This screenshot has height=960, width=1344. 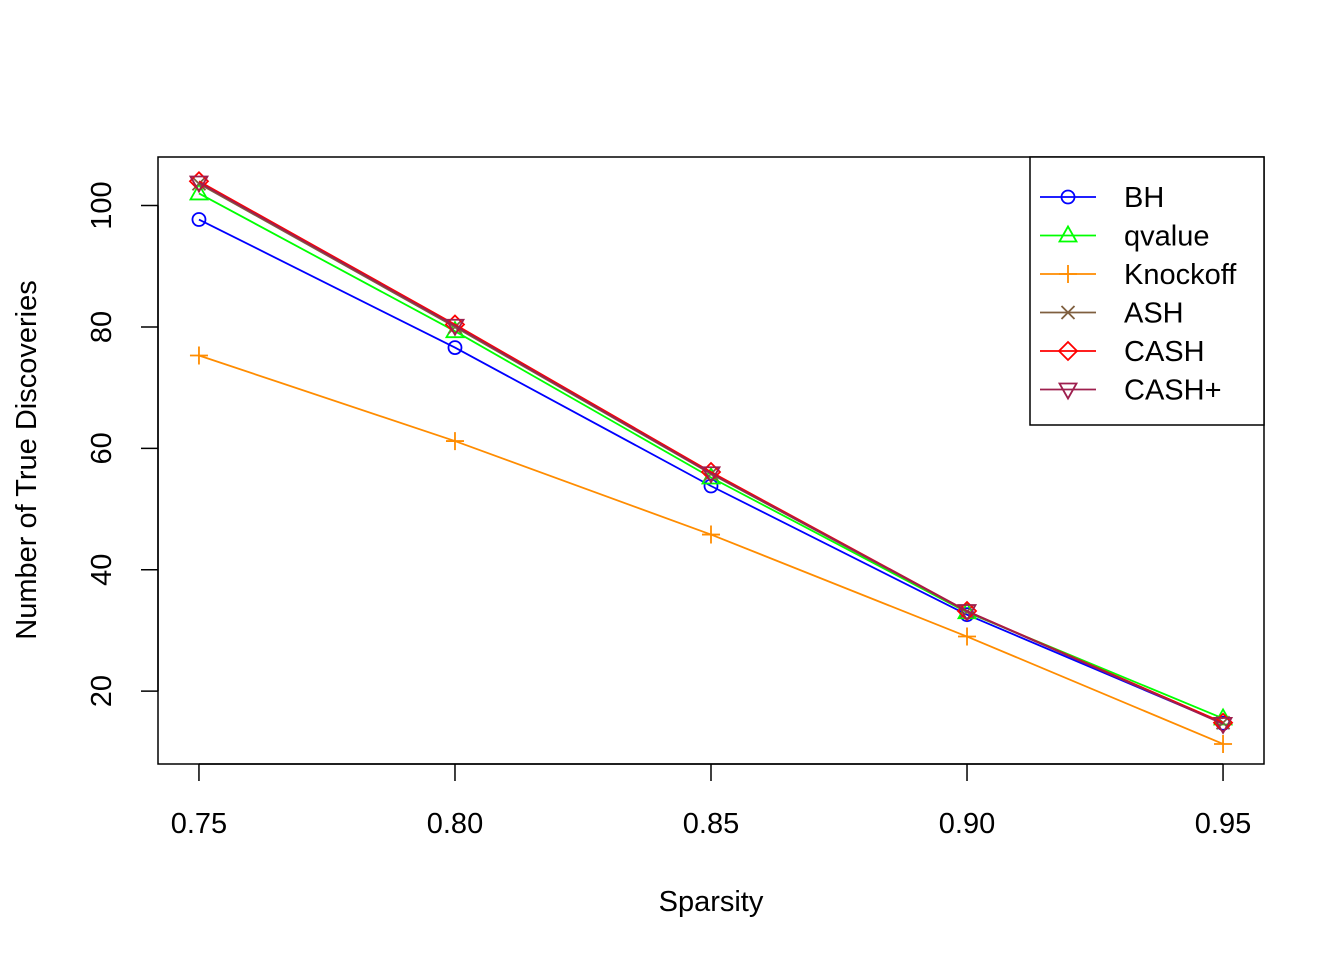 I want to click on x-tick-label: 0.90, so click(x=967, y=824).